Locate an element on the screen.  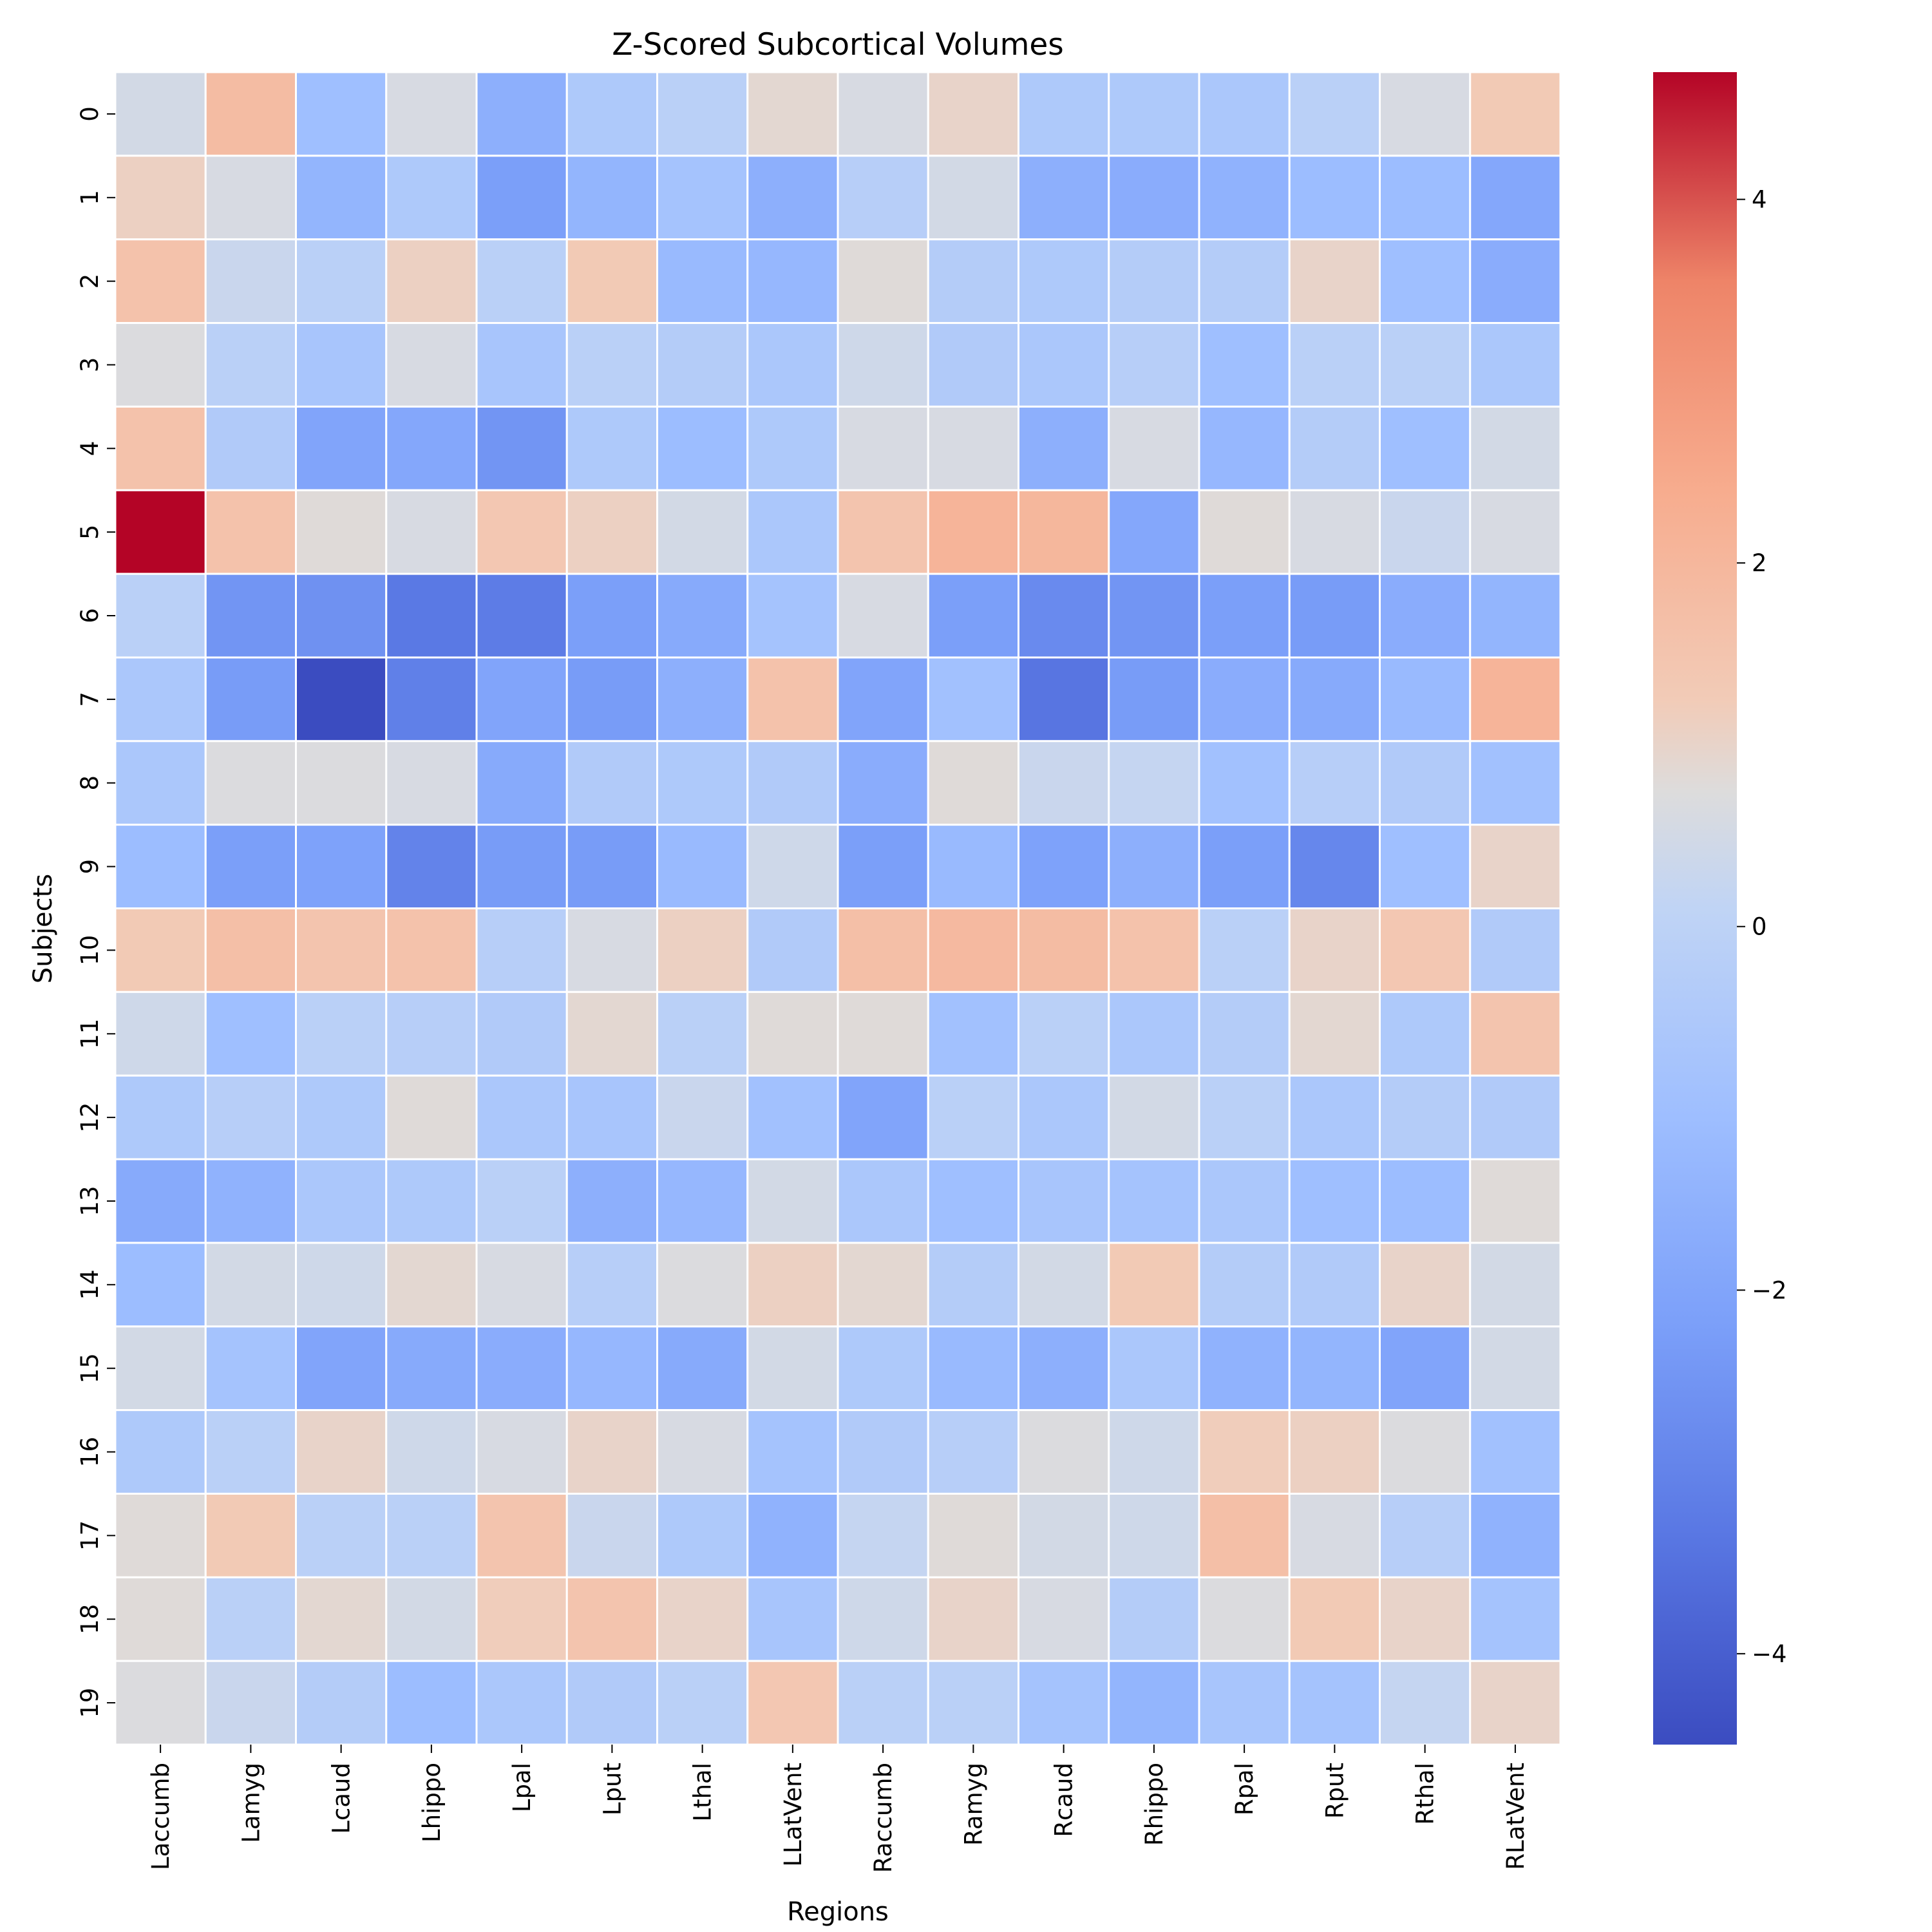
y-tick-label: 14 is located at coordinates (90, 1285).